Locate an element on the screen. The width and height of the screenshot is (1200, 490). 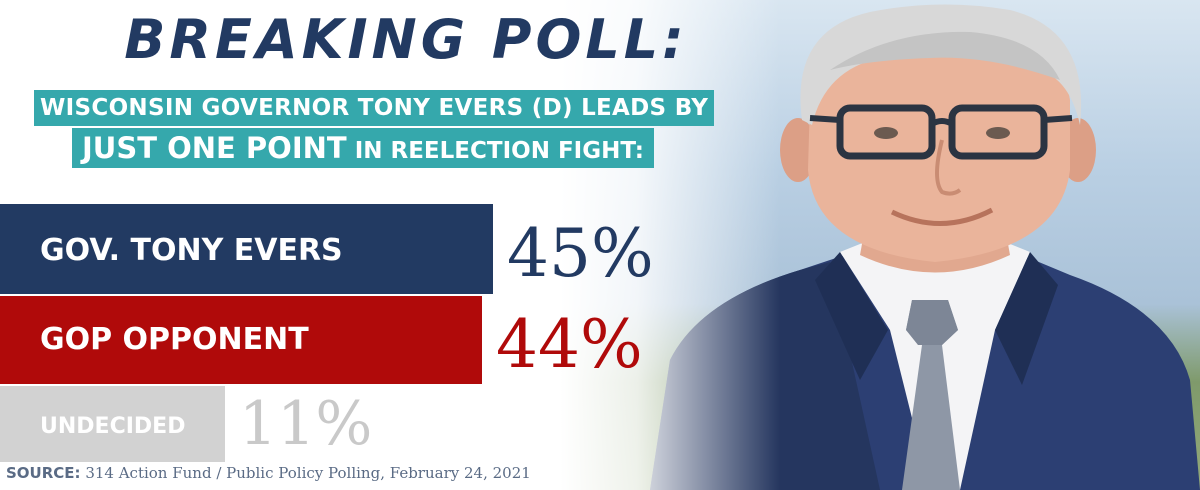
value-label-gov-tony-evers: 45% is located at coordinates (580, 253).